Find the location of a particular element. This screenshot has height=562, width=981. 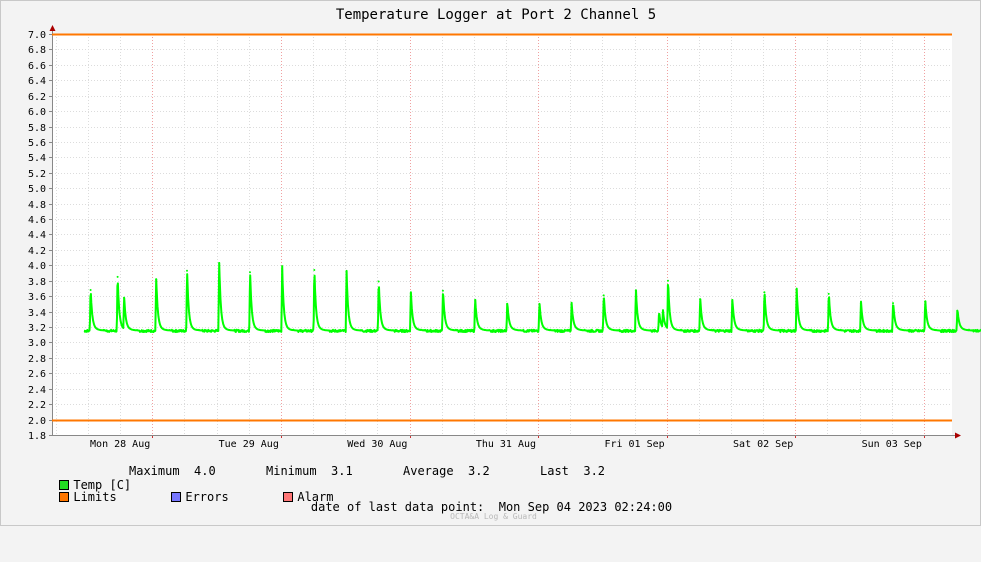

y-tick-label: 2.8 is located at coordinates (37, 359).